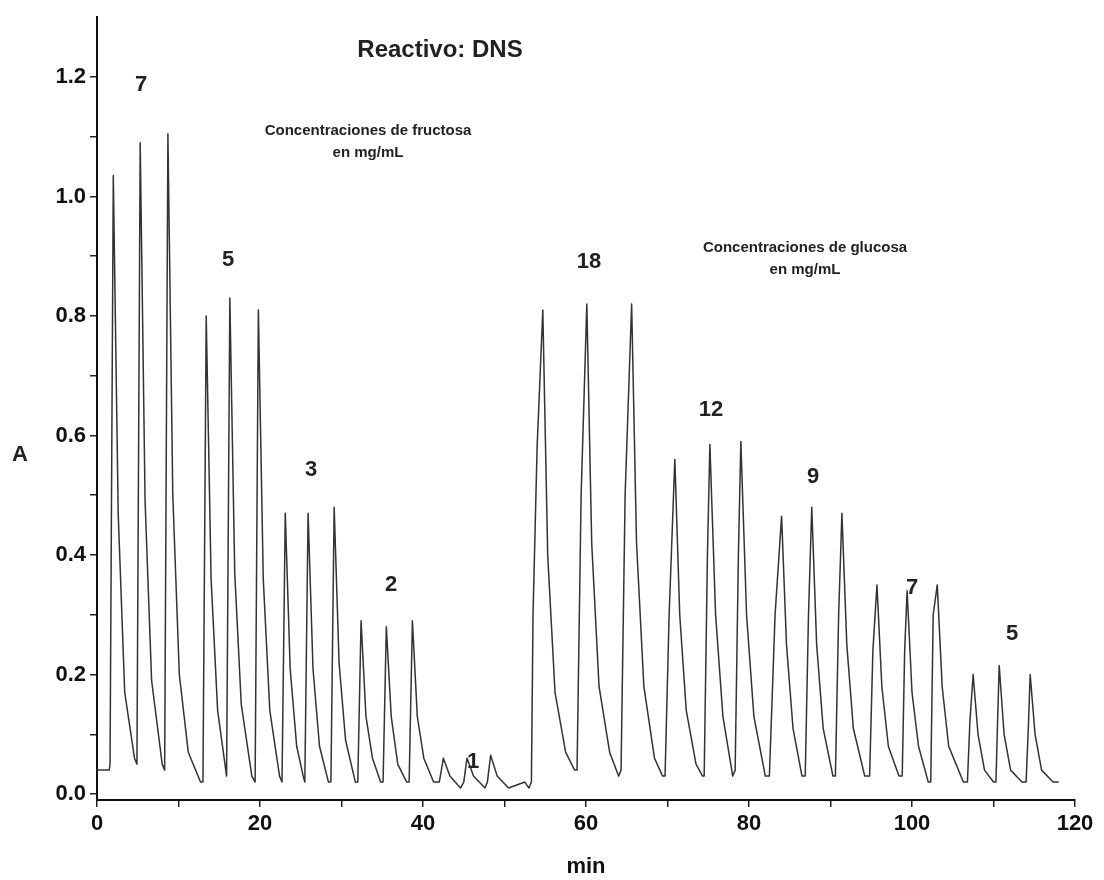  Describe the element at coordinates (423, 823) in the screenshot. I see `x-tick-label: 40` at that location.